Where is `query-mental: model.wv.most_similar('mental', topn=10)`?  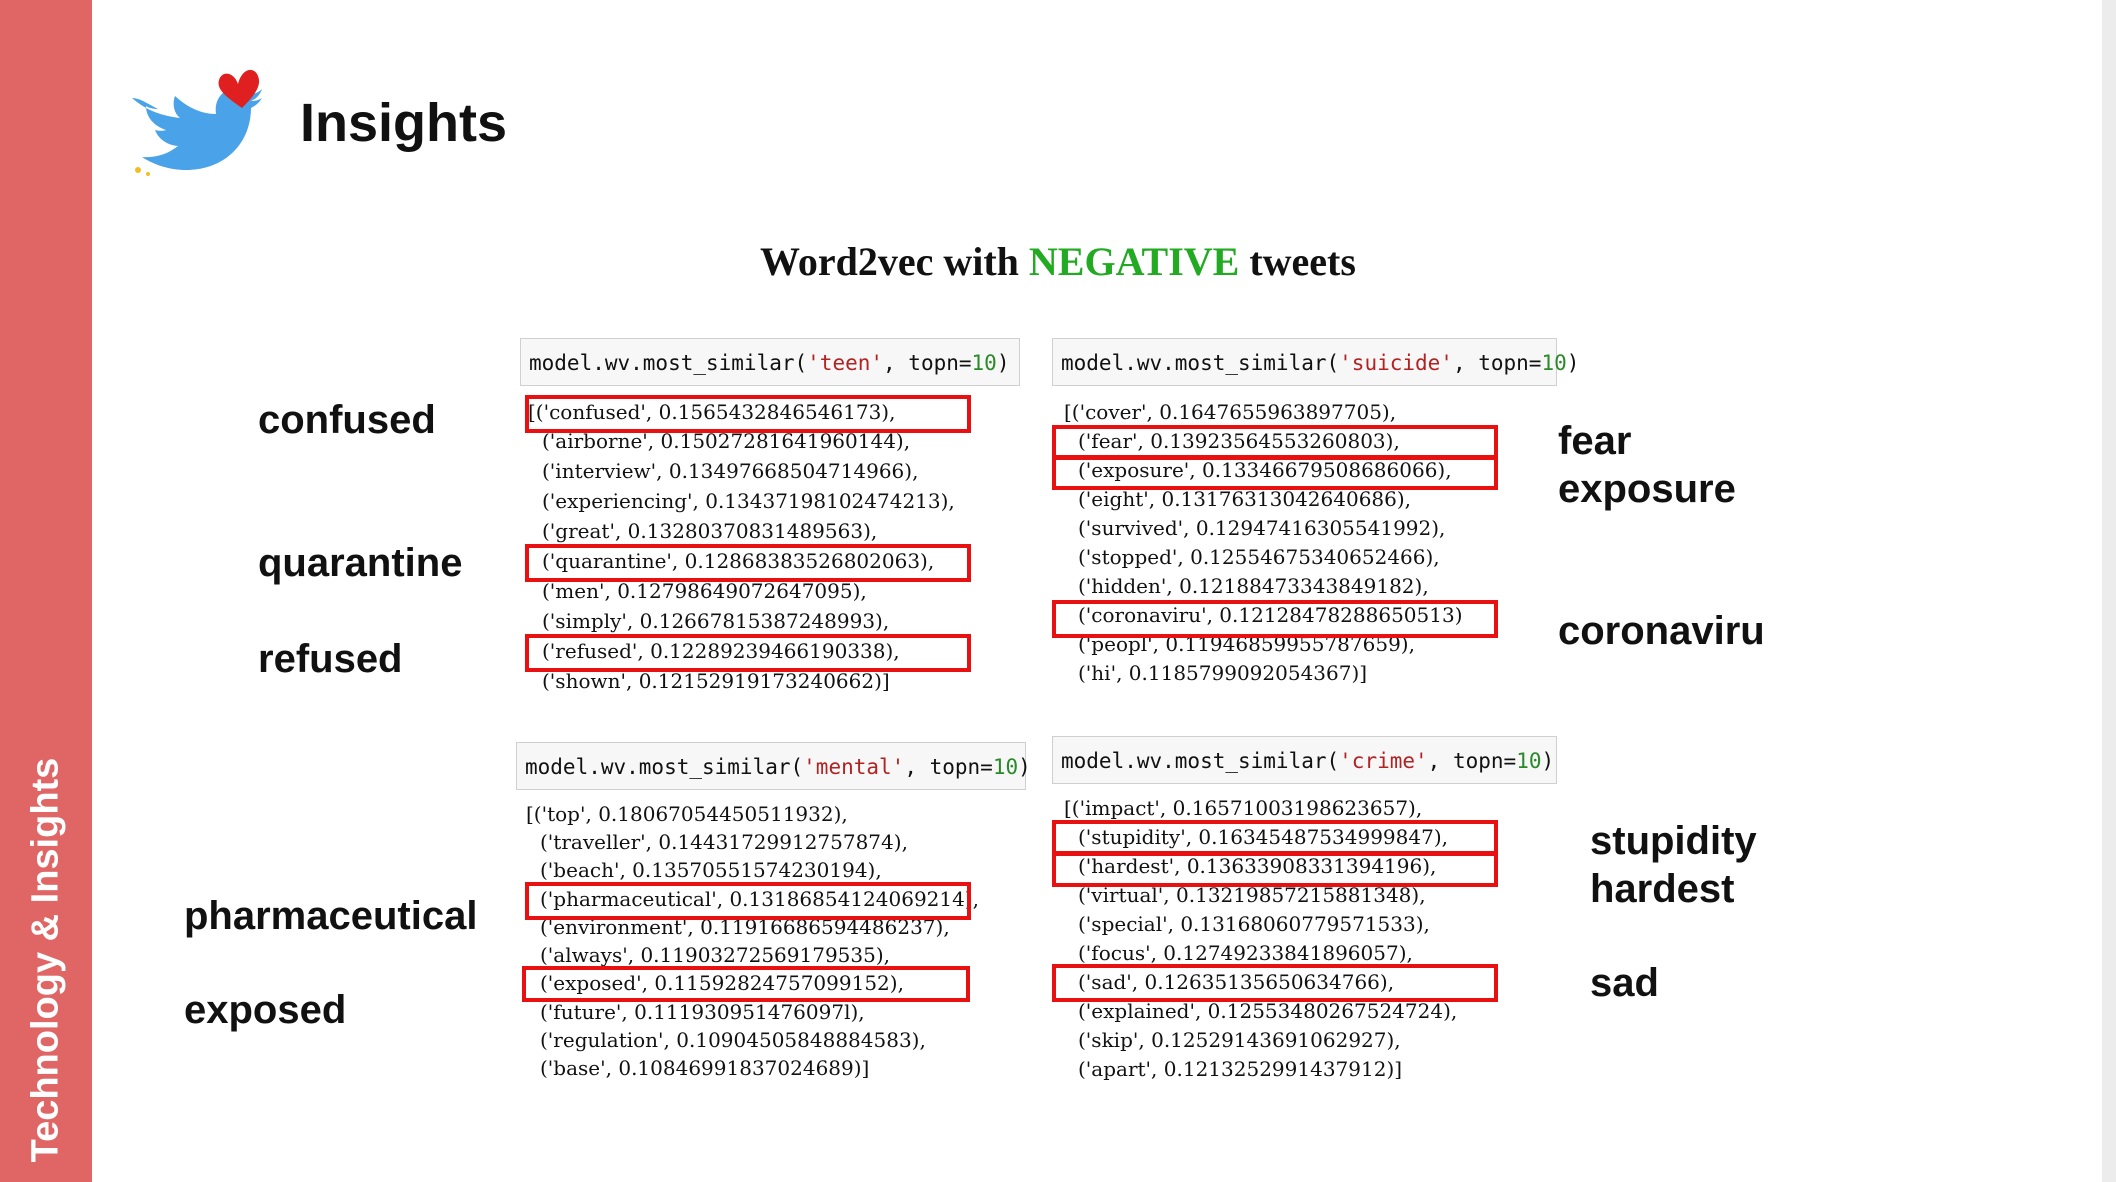
query-mental: model.wv.most_similar('mental', topn=10) is located at coordinates (773, 766).